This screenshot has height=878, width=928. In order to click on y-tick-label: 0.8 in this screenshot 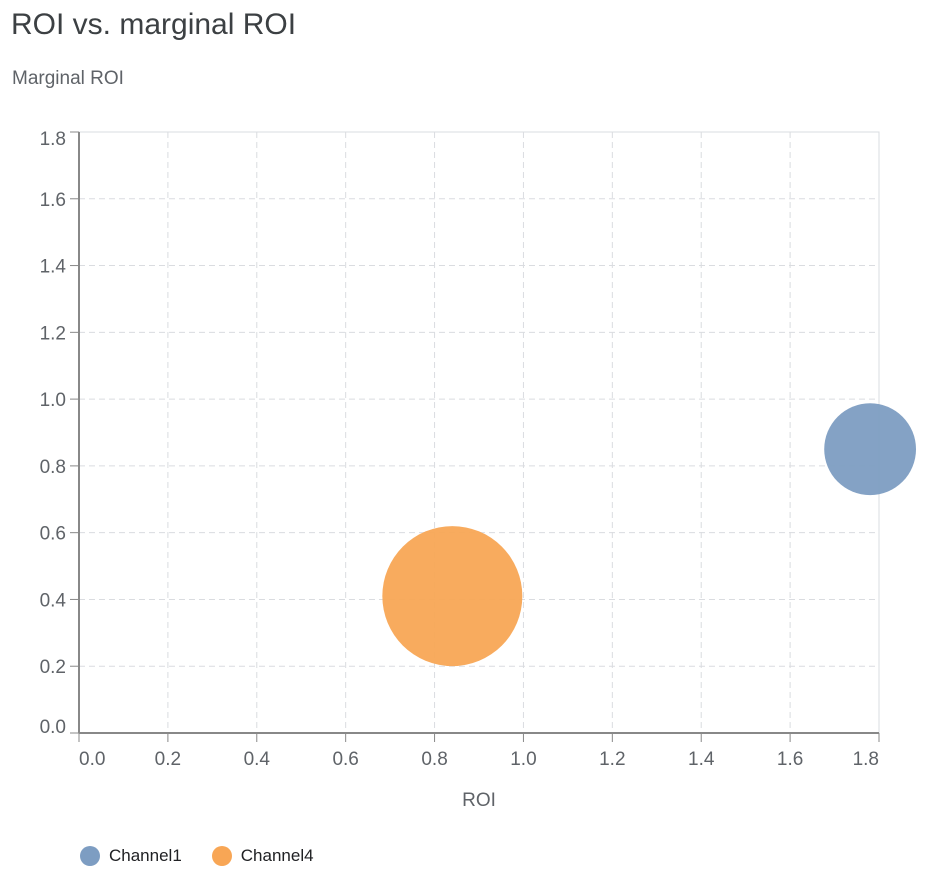, I will do `click(53, 467)`.